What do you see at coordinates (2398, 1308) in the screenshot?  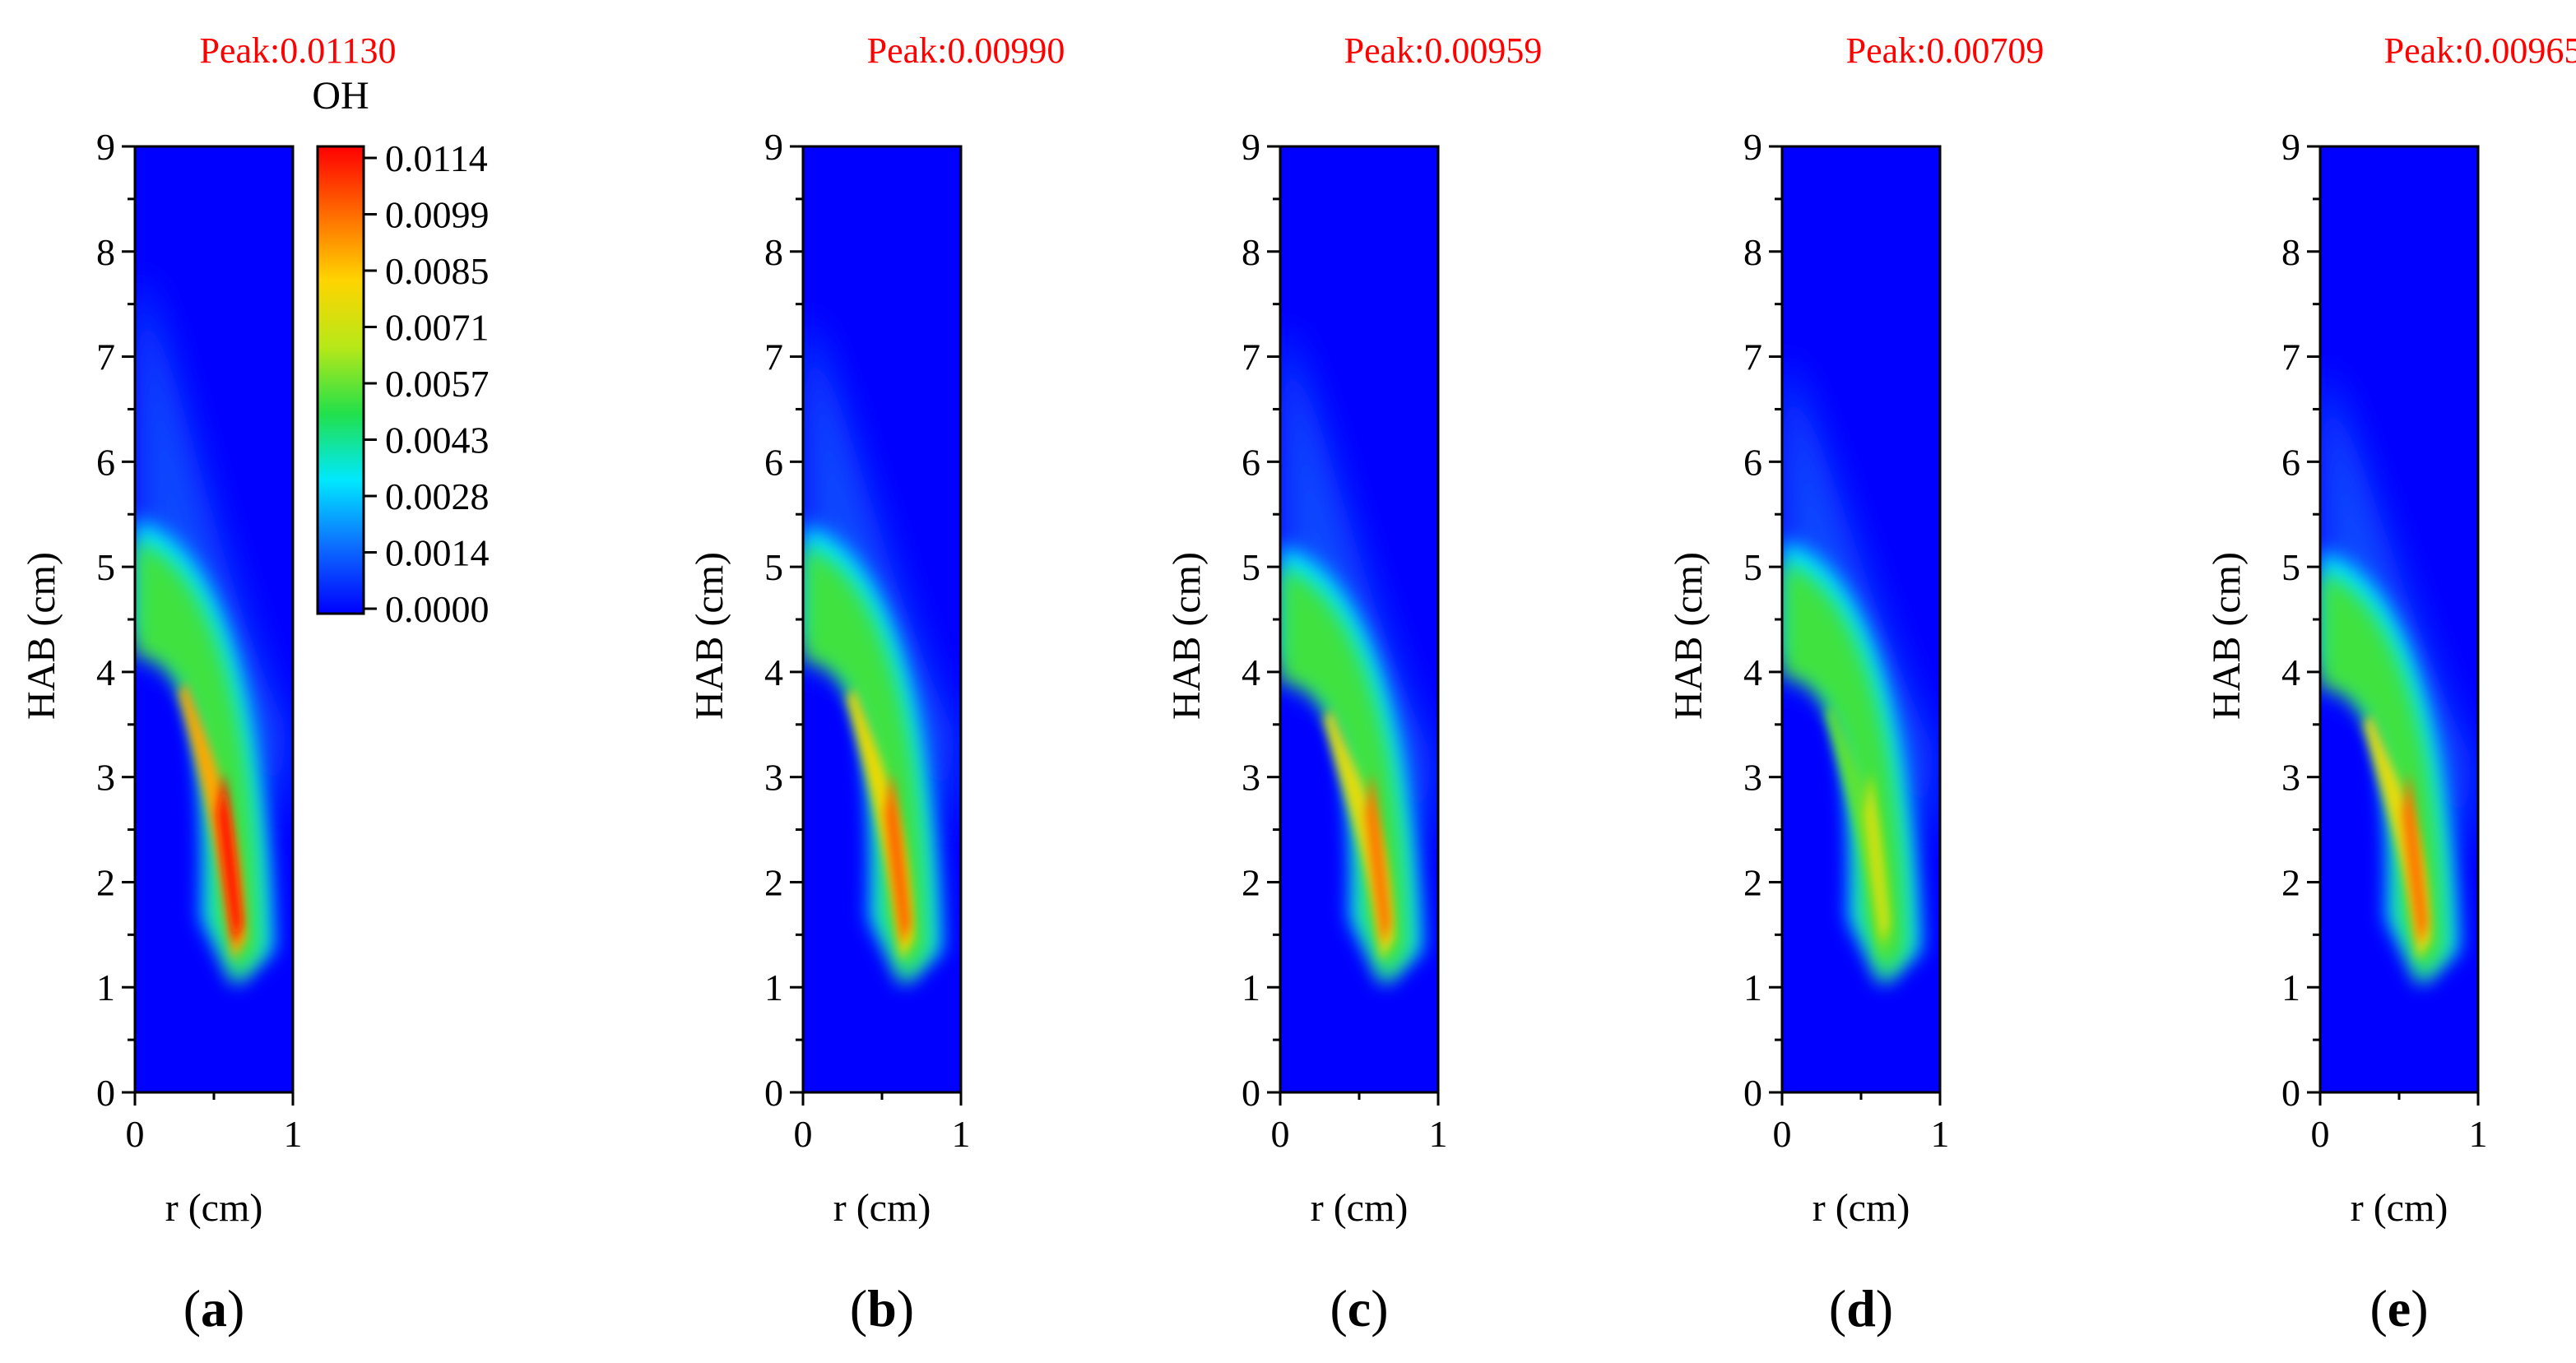 I see `panel-label: (e)` at bounding box center [2398, 1308].